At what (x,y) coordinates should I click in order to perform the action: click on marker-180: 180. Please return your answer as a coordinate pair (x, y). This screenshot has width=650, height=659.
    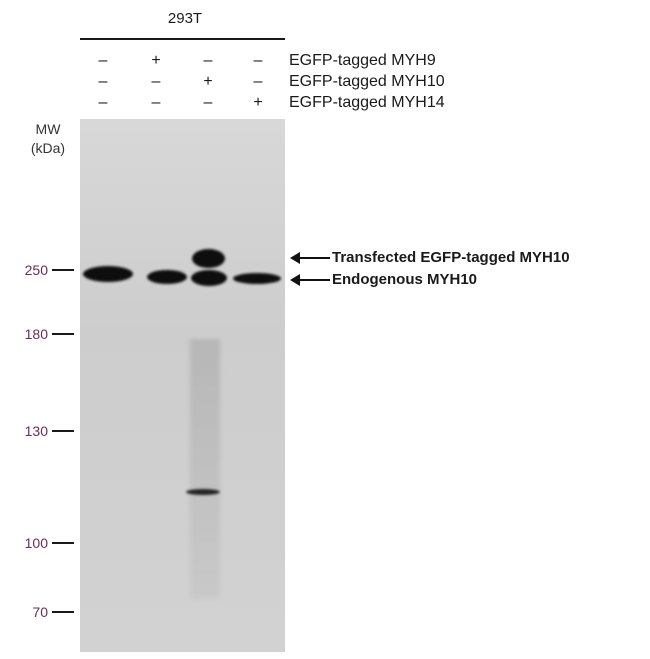
    Looking at the image, I should click on (38, 334).